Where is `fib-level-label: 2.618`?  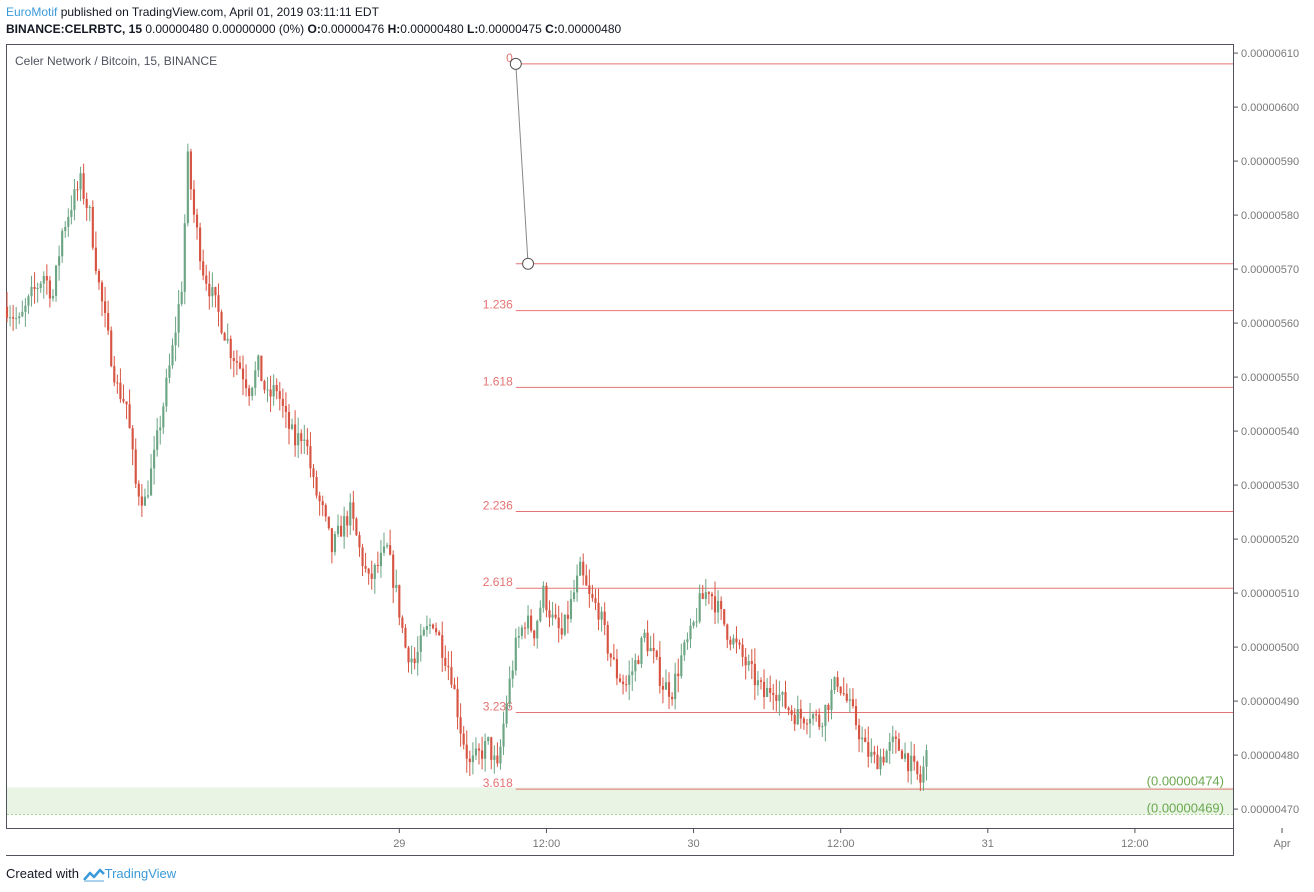 fib-level-label: 2.618 is located at coordinates (498, 582).